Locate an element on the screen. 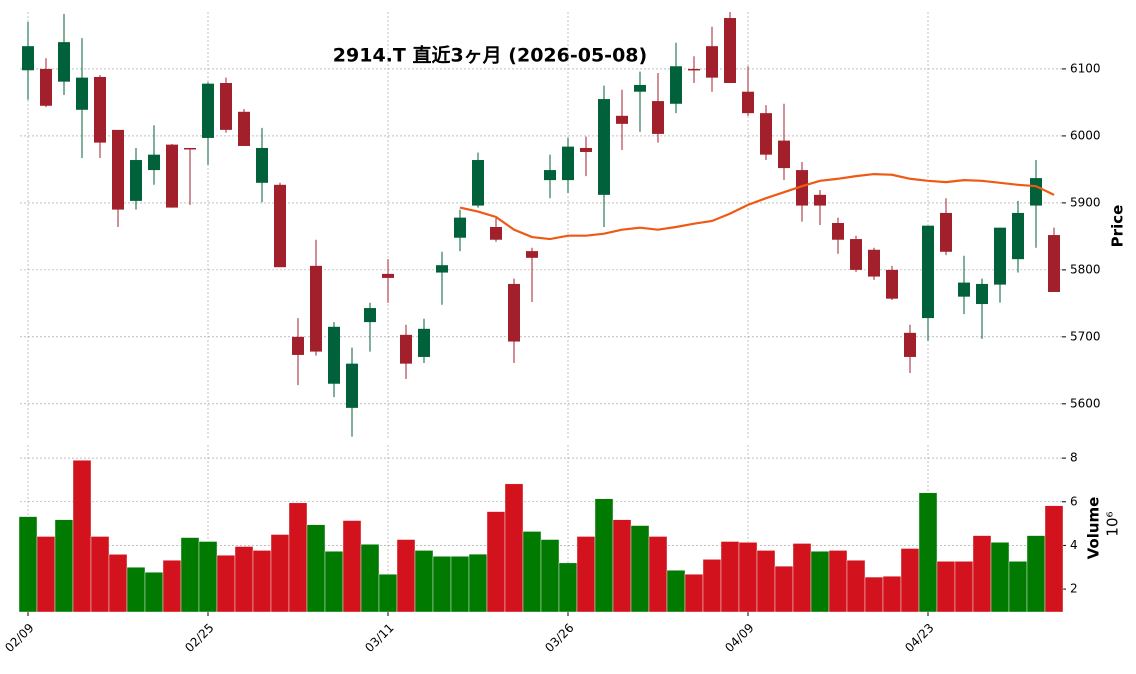 The height and width of the screenshot is (674, 1136). y-tick-label: 6000 is located at coordinates (1085, 135).